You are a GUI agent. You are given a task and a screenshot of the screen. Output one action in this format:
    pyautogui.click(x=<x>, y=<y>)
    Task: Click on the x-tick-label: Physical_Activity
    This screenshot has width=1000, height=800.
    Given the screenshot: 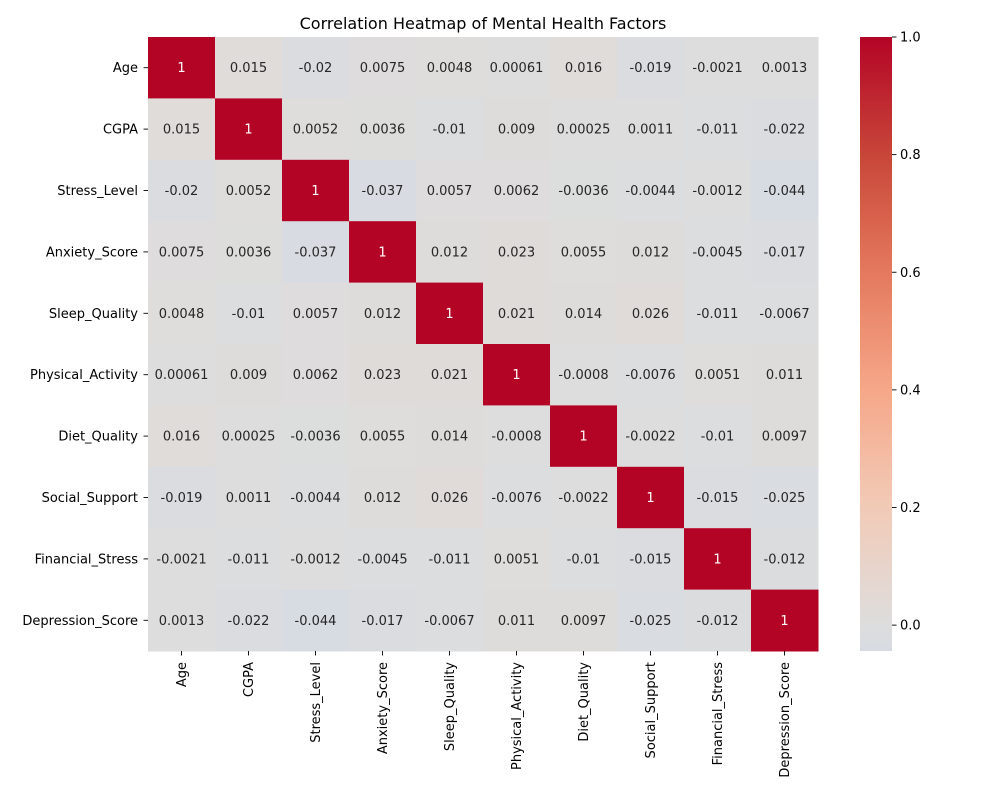 What is the action you would take?
    pyautogui.click(x=517, y=716)
    